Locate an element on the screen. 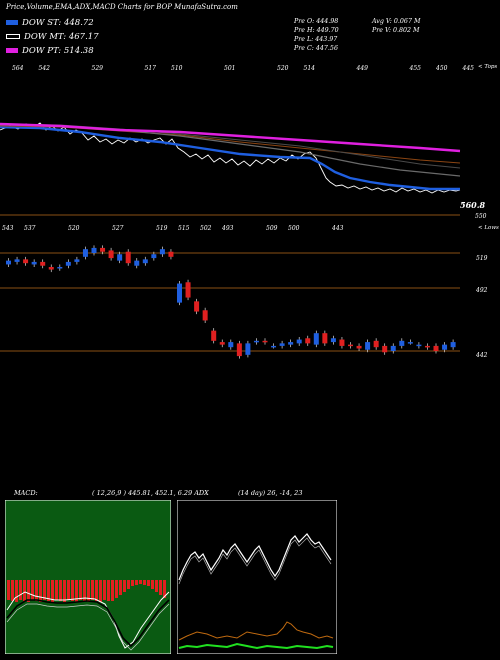 The width and height of the screenshot is (500, 660). top-value-label: 542 is located at coordinates (45, 68).